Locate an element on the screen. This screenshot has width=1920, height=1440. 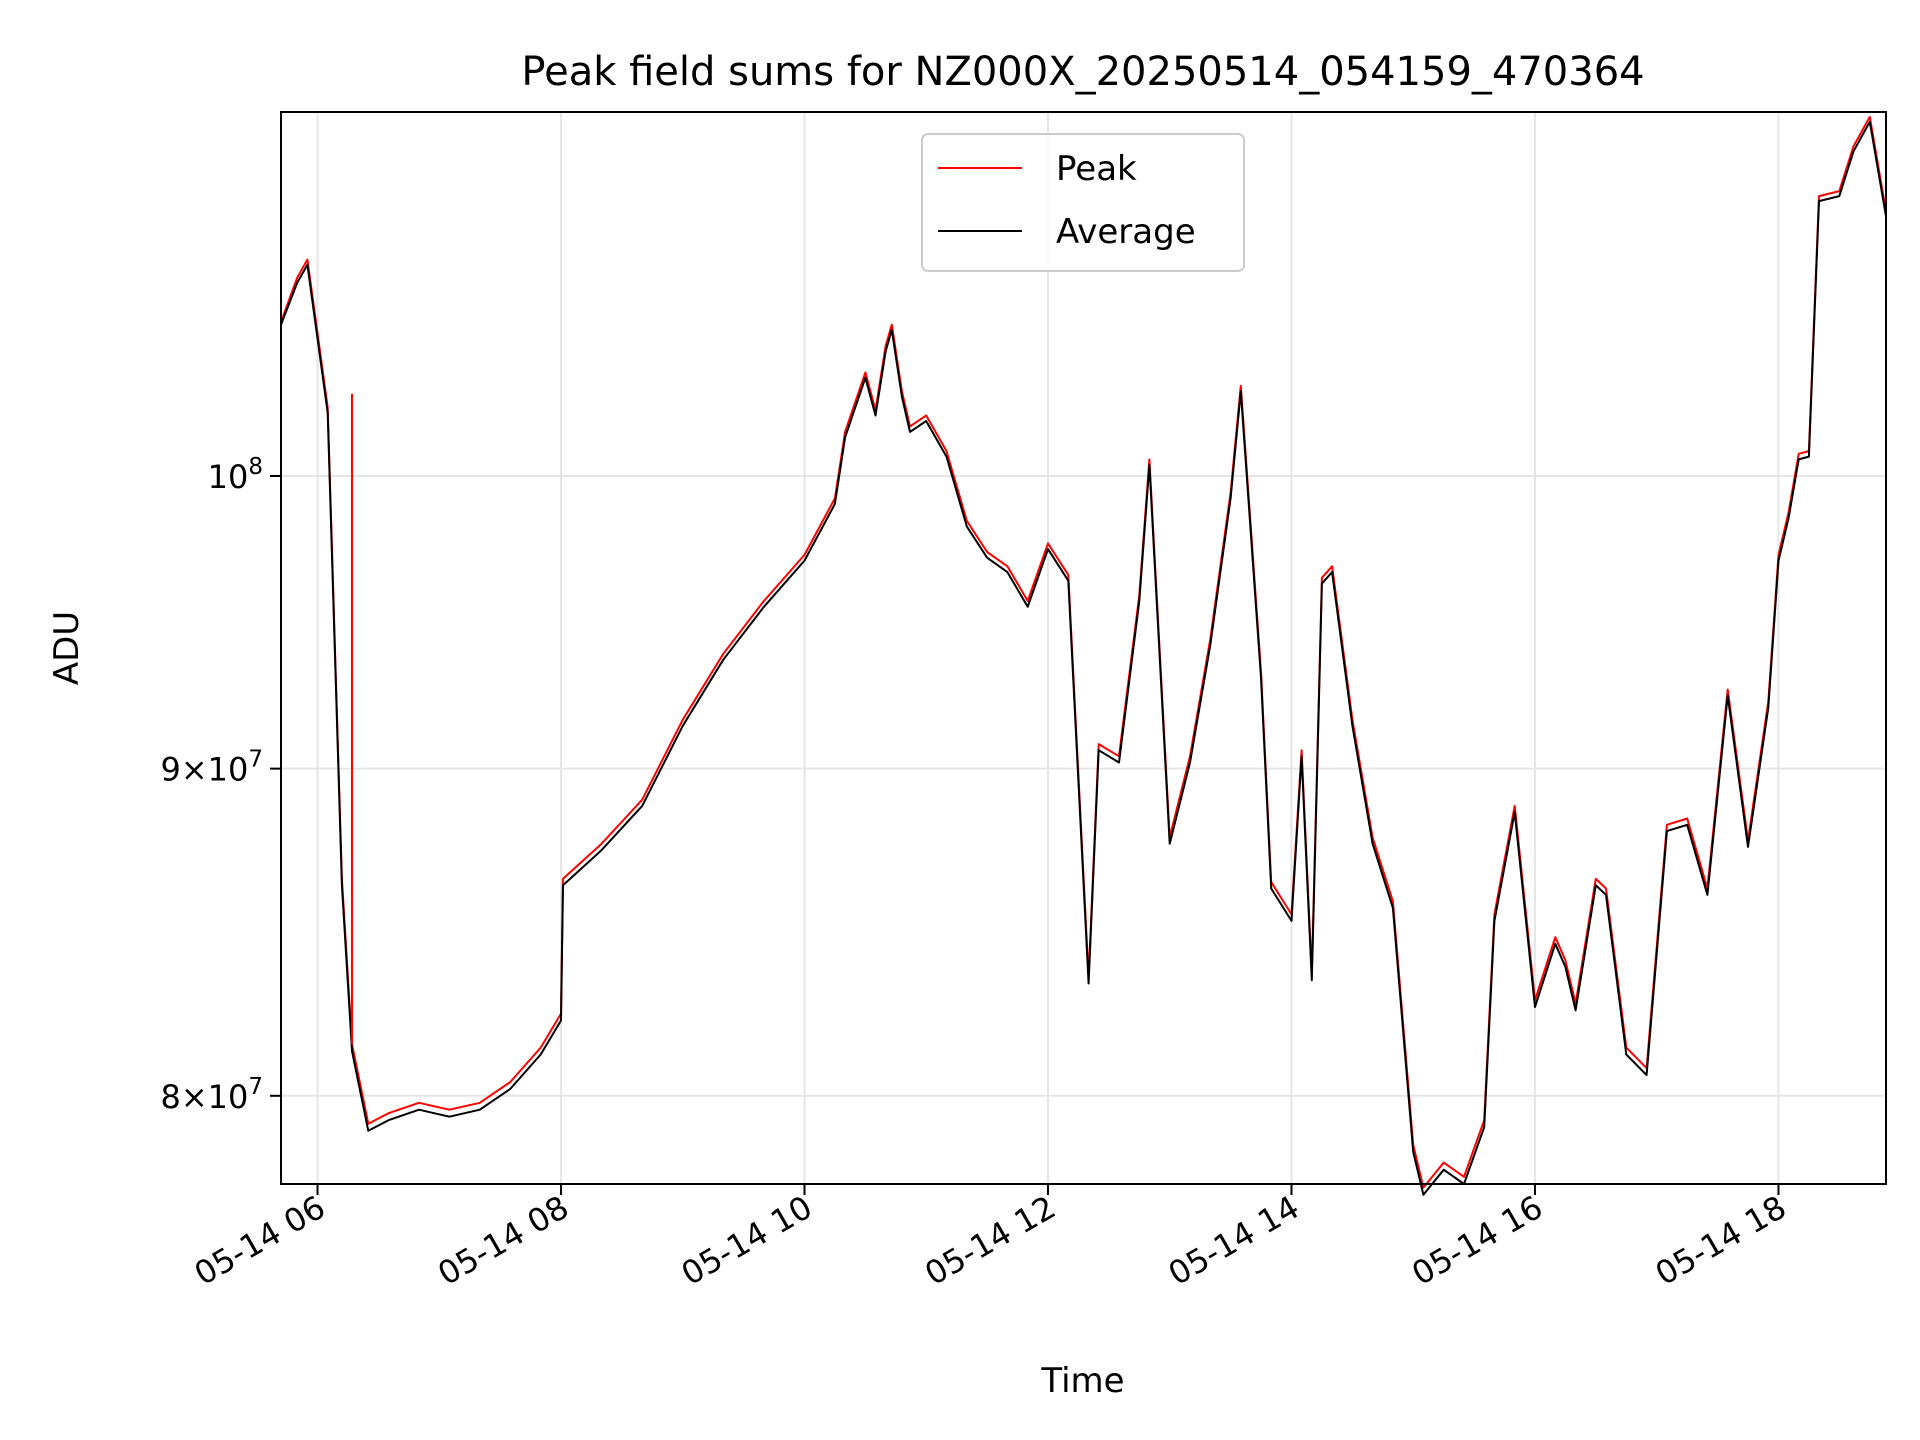
legend: Peak Average is located at coordinates (1083, 202).